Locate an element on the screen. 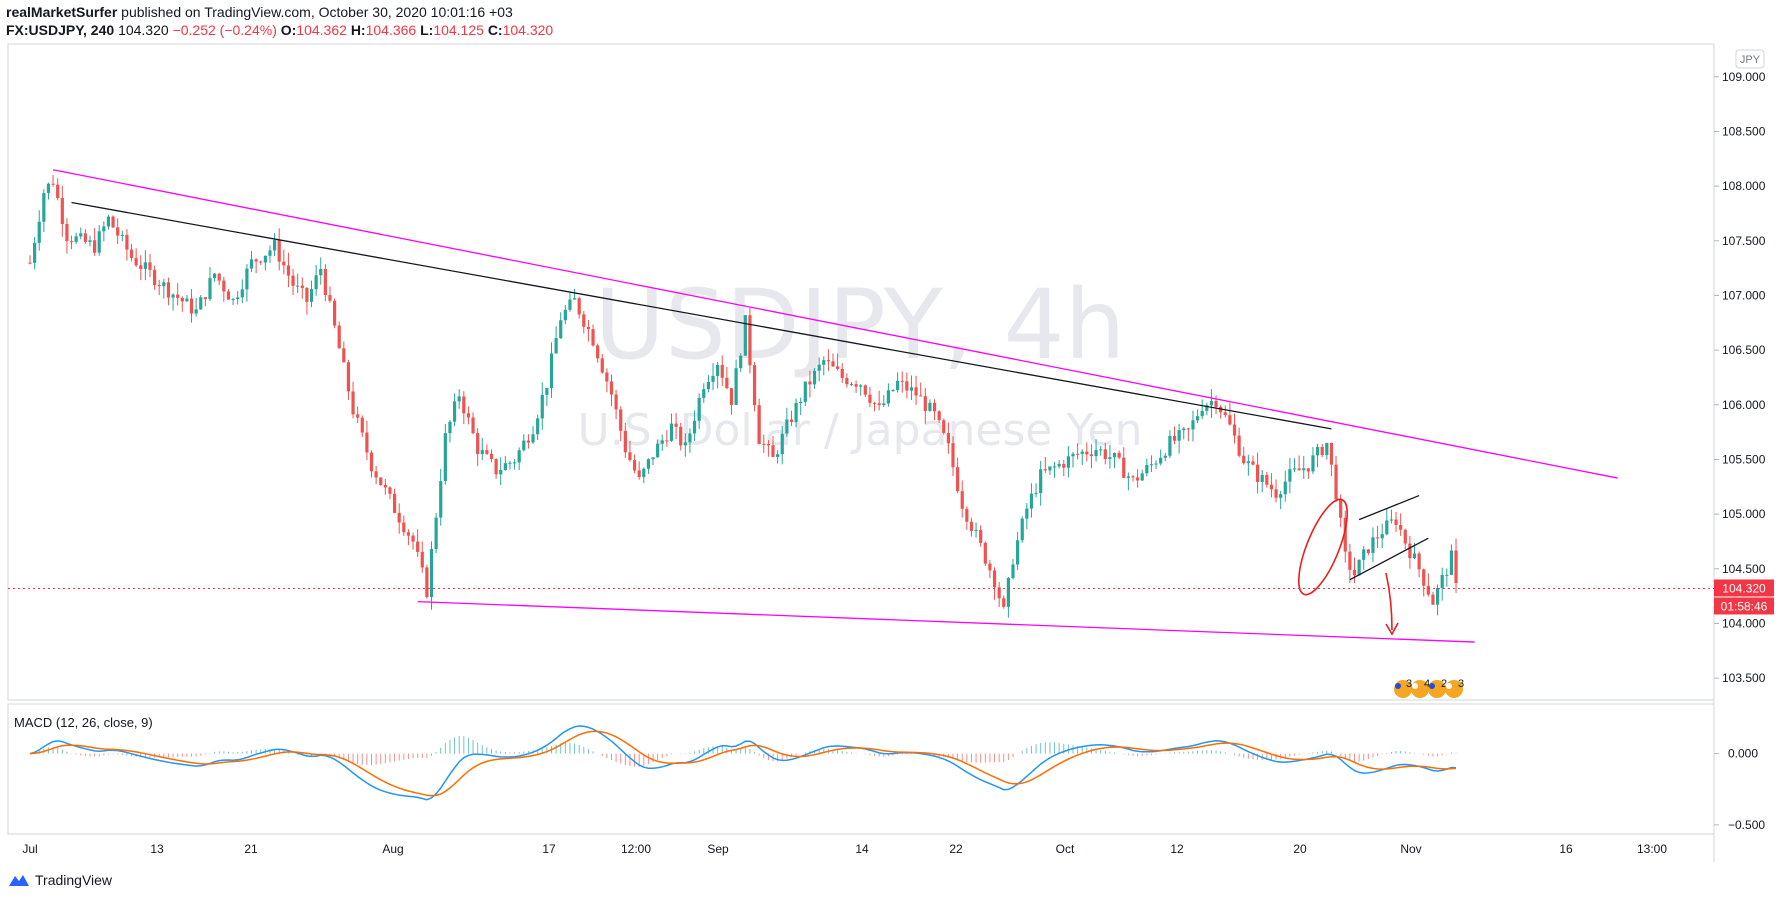 The width and height of the screenshot is (1788, 900). annotations is located at coordinates (1344, 565).